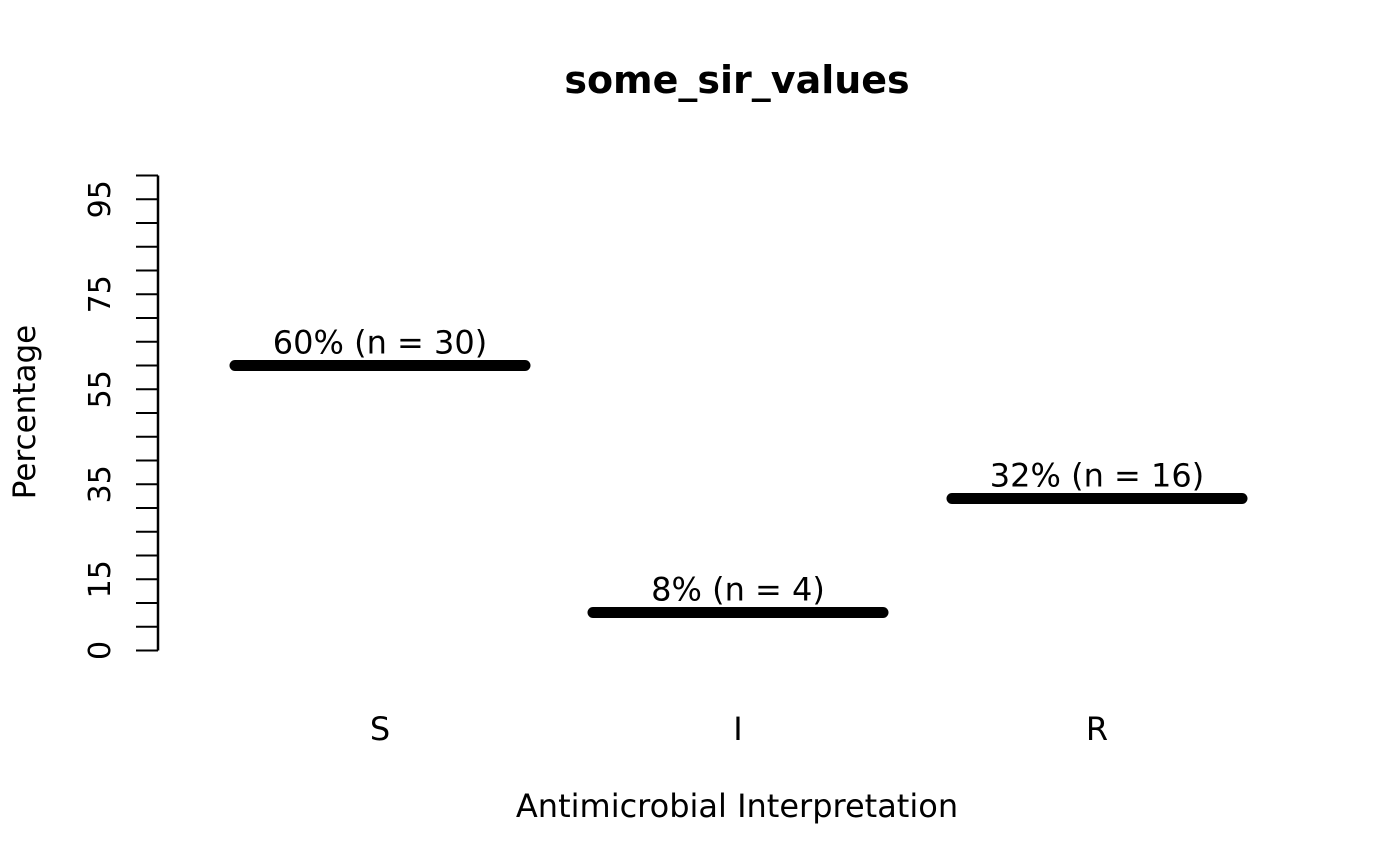 The image size is (1400, 866). Describe the element at coordinates (100, 389) in the screenshot. I see `y-tick-label: 55` at that location.